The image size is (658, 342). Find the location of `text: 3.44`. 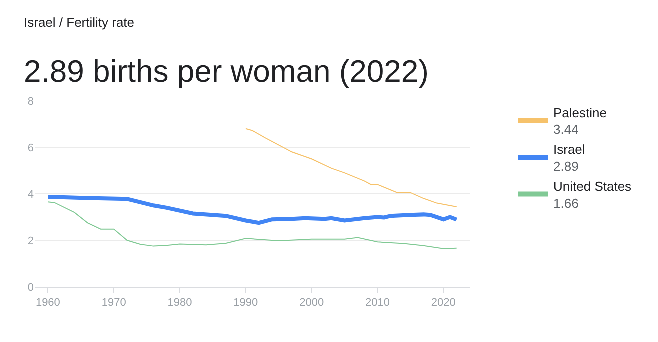

text: 3.44 is located at coordinates (566, 130).